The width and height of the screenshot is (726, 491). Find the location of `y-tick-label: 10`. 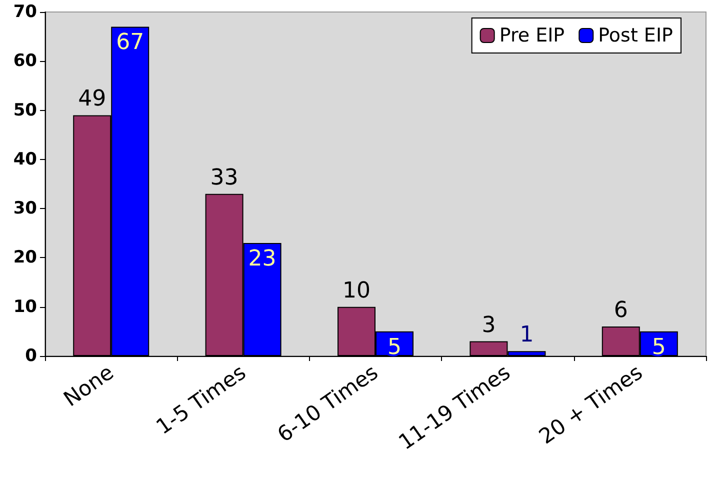

y-tick-label: 10 is located at coordinates (25, 306).